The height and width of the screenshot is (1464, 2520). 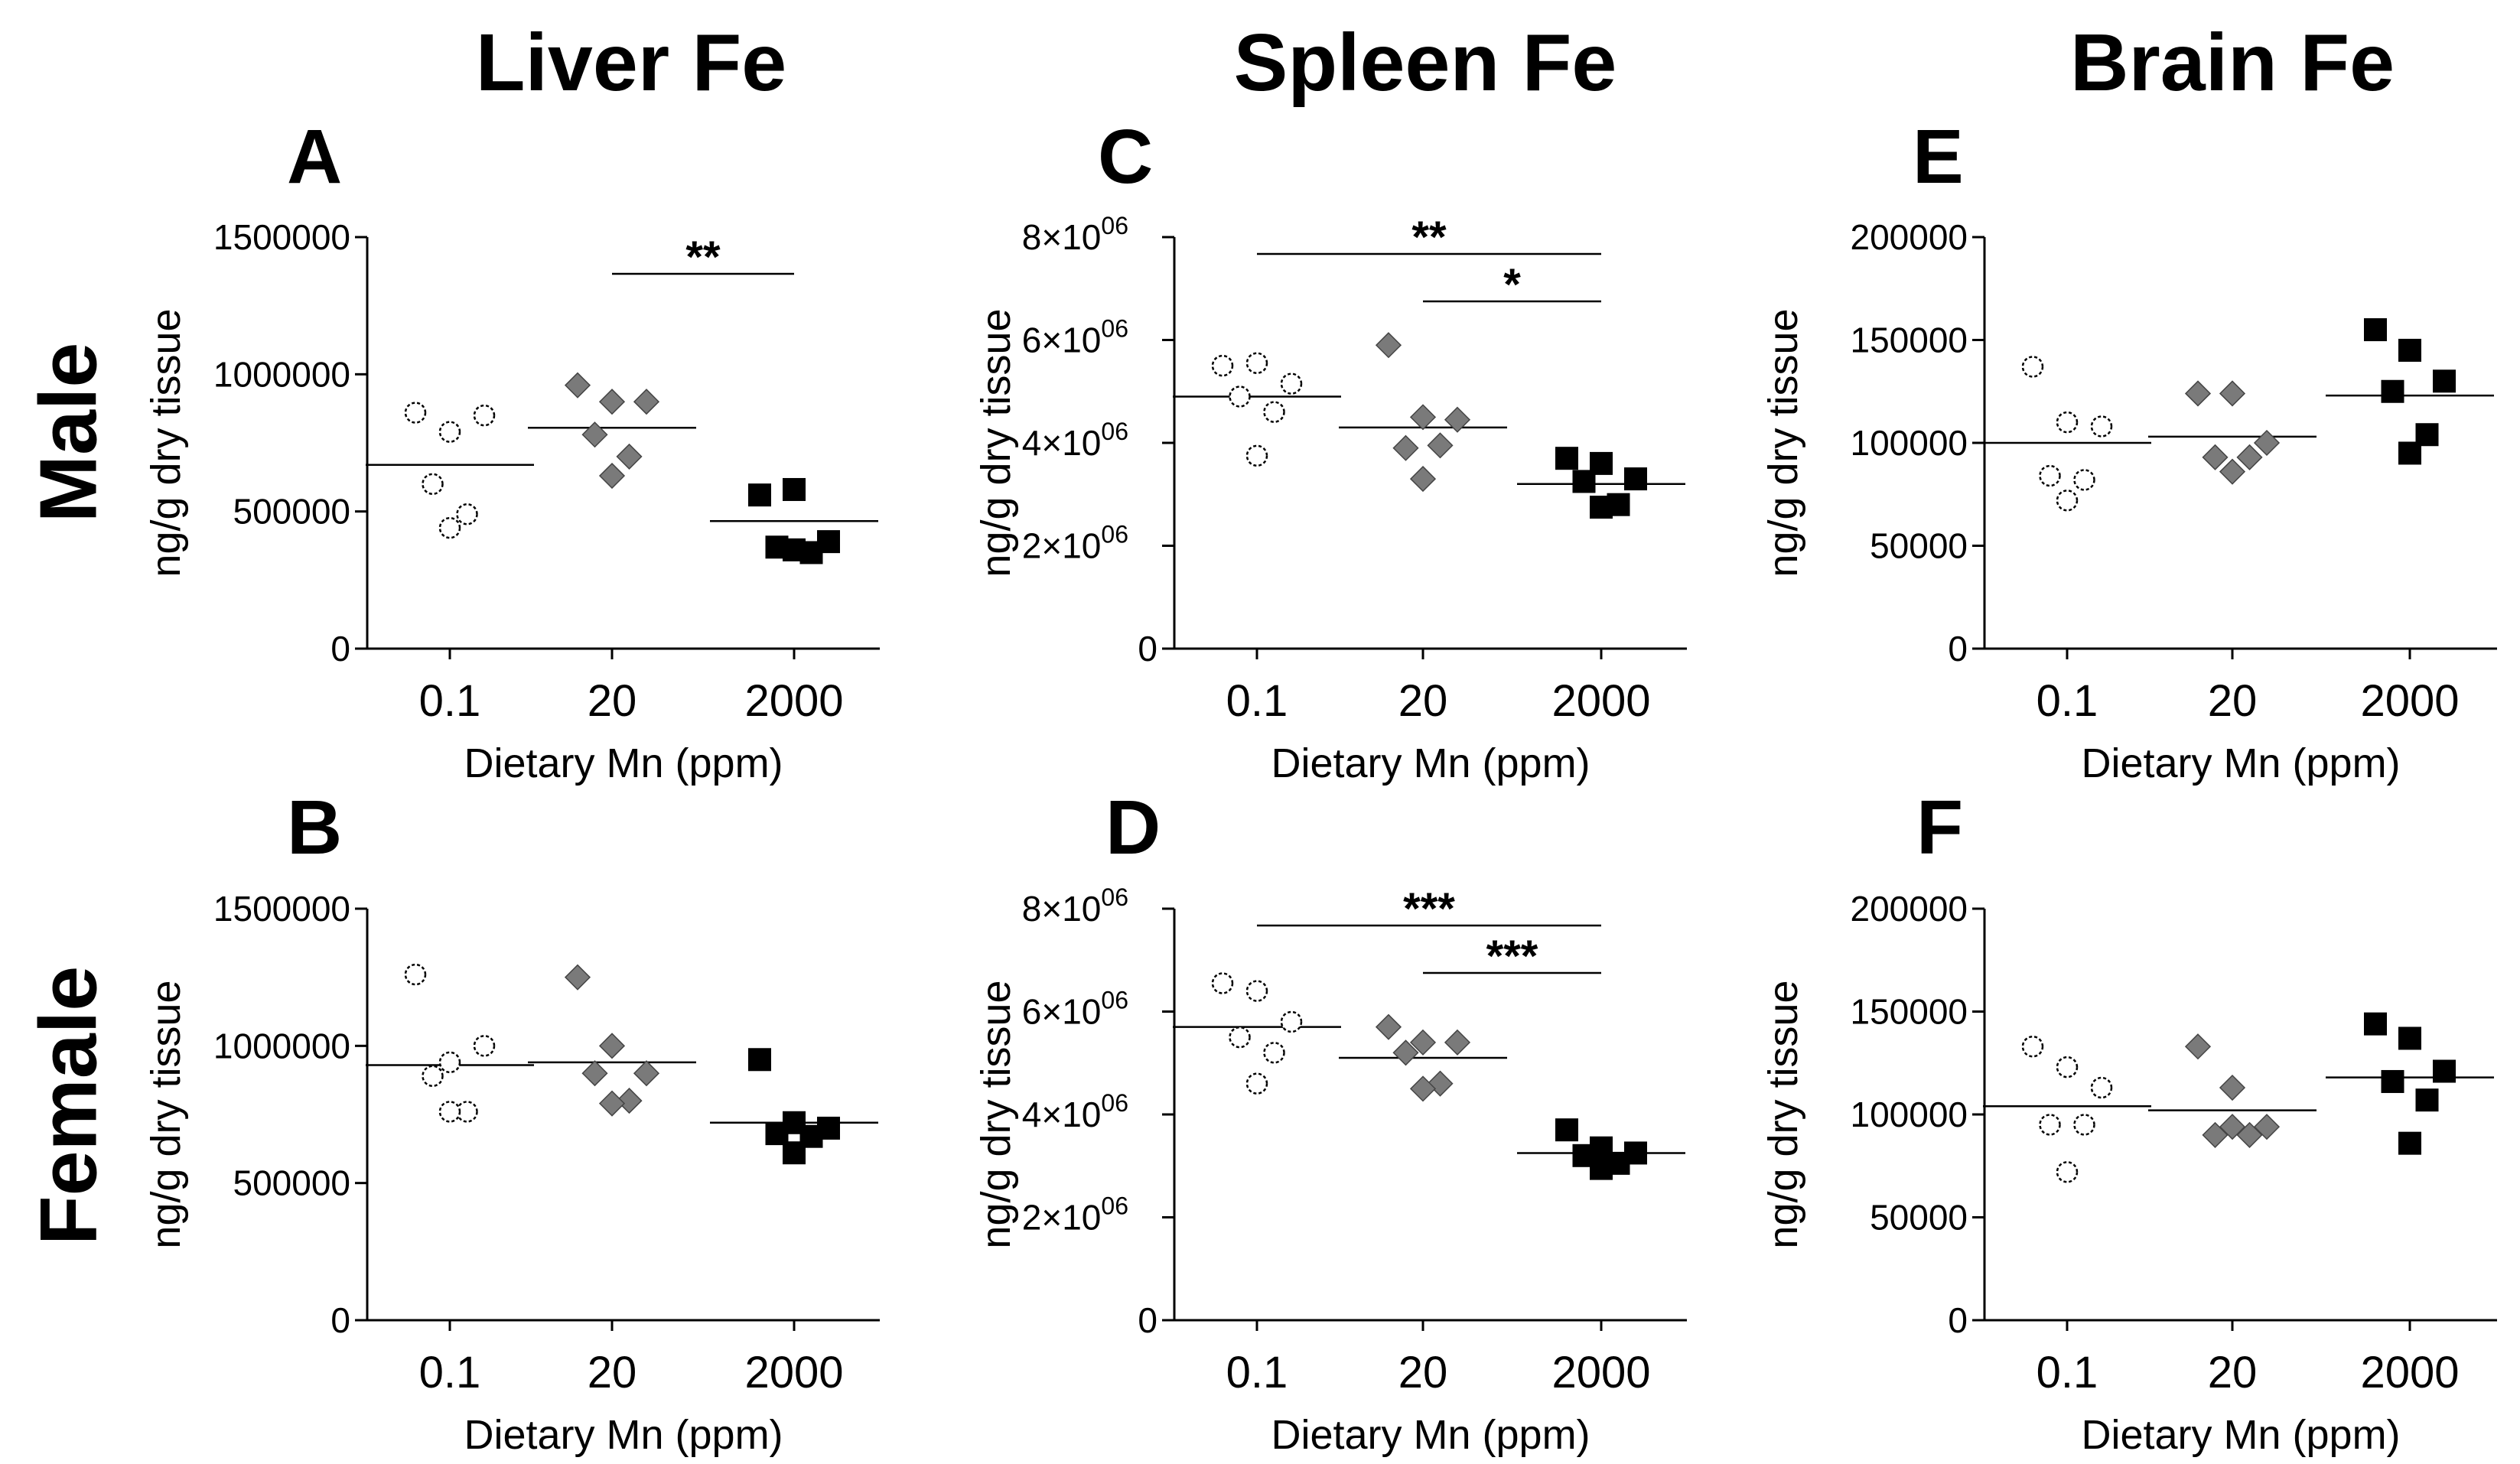 What do you see at coordinates (1909, 237) in the screenshot?
I see `y-tick-label: 200000` at bounding box center [1909, 237].